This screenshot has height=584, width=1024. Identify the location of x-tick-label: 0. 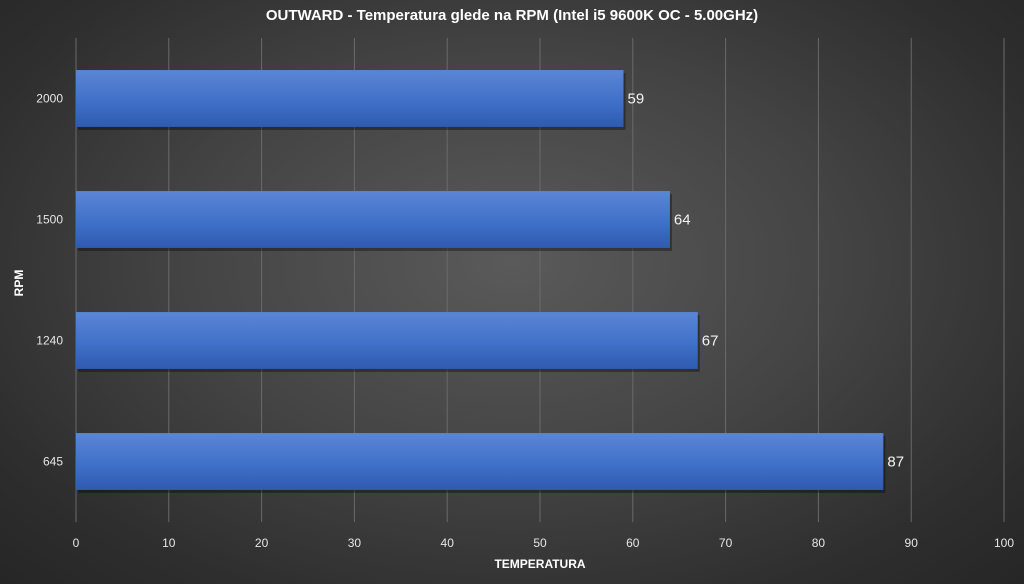
(76, 543).